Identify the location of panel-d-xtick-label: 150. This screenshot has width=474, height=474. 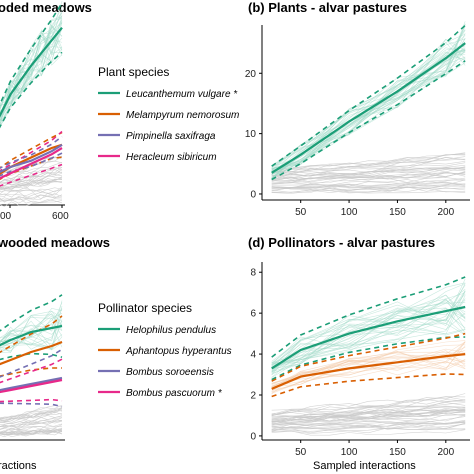
(397, 452).